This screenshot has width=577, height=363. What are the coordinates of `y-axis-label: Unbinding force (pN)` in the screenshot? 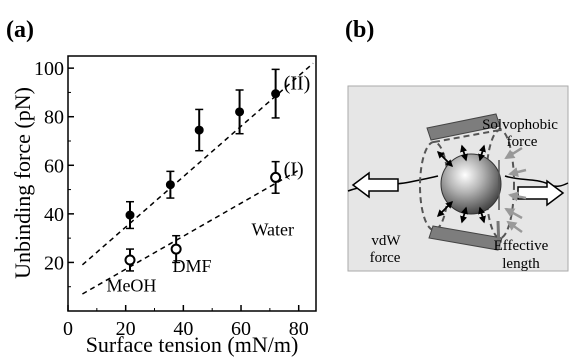 It's located at (22, 183).